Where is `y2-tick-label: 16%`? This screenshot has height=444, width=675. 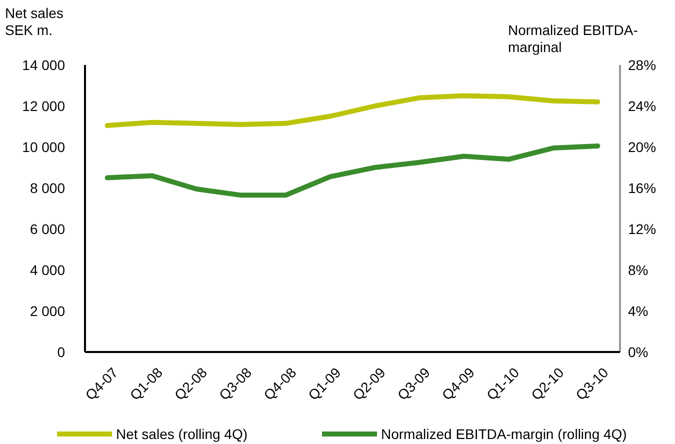
y2-tick-label: 16% is located at coordinates (642, 188).